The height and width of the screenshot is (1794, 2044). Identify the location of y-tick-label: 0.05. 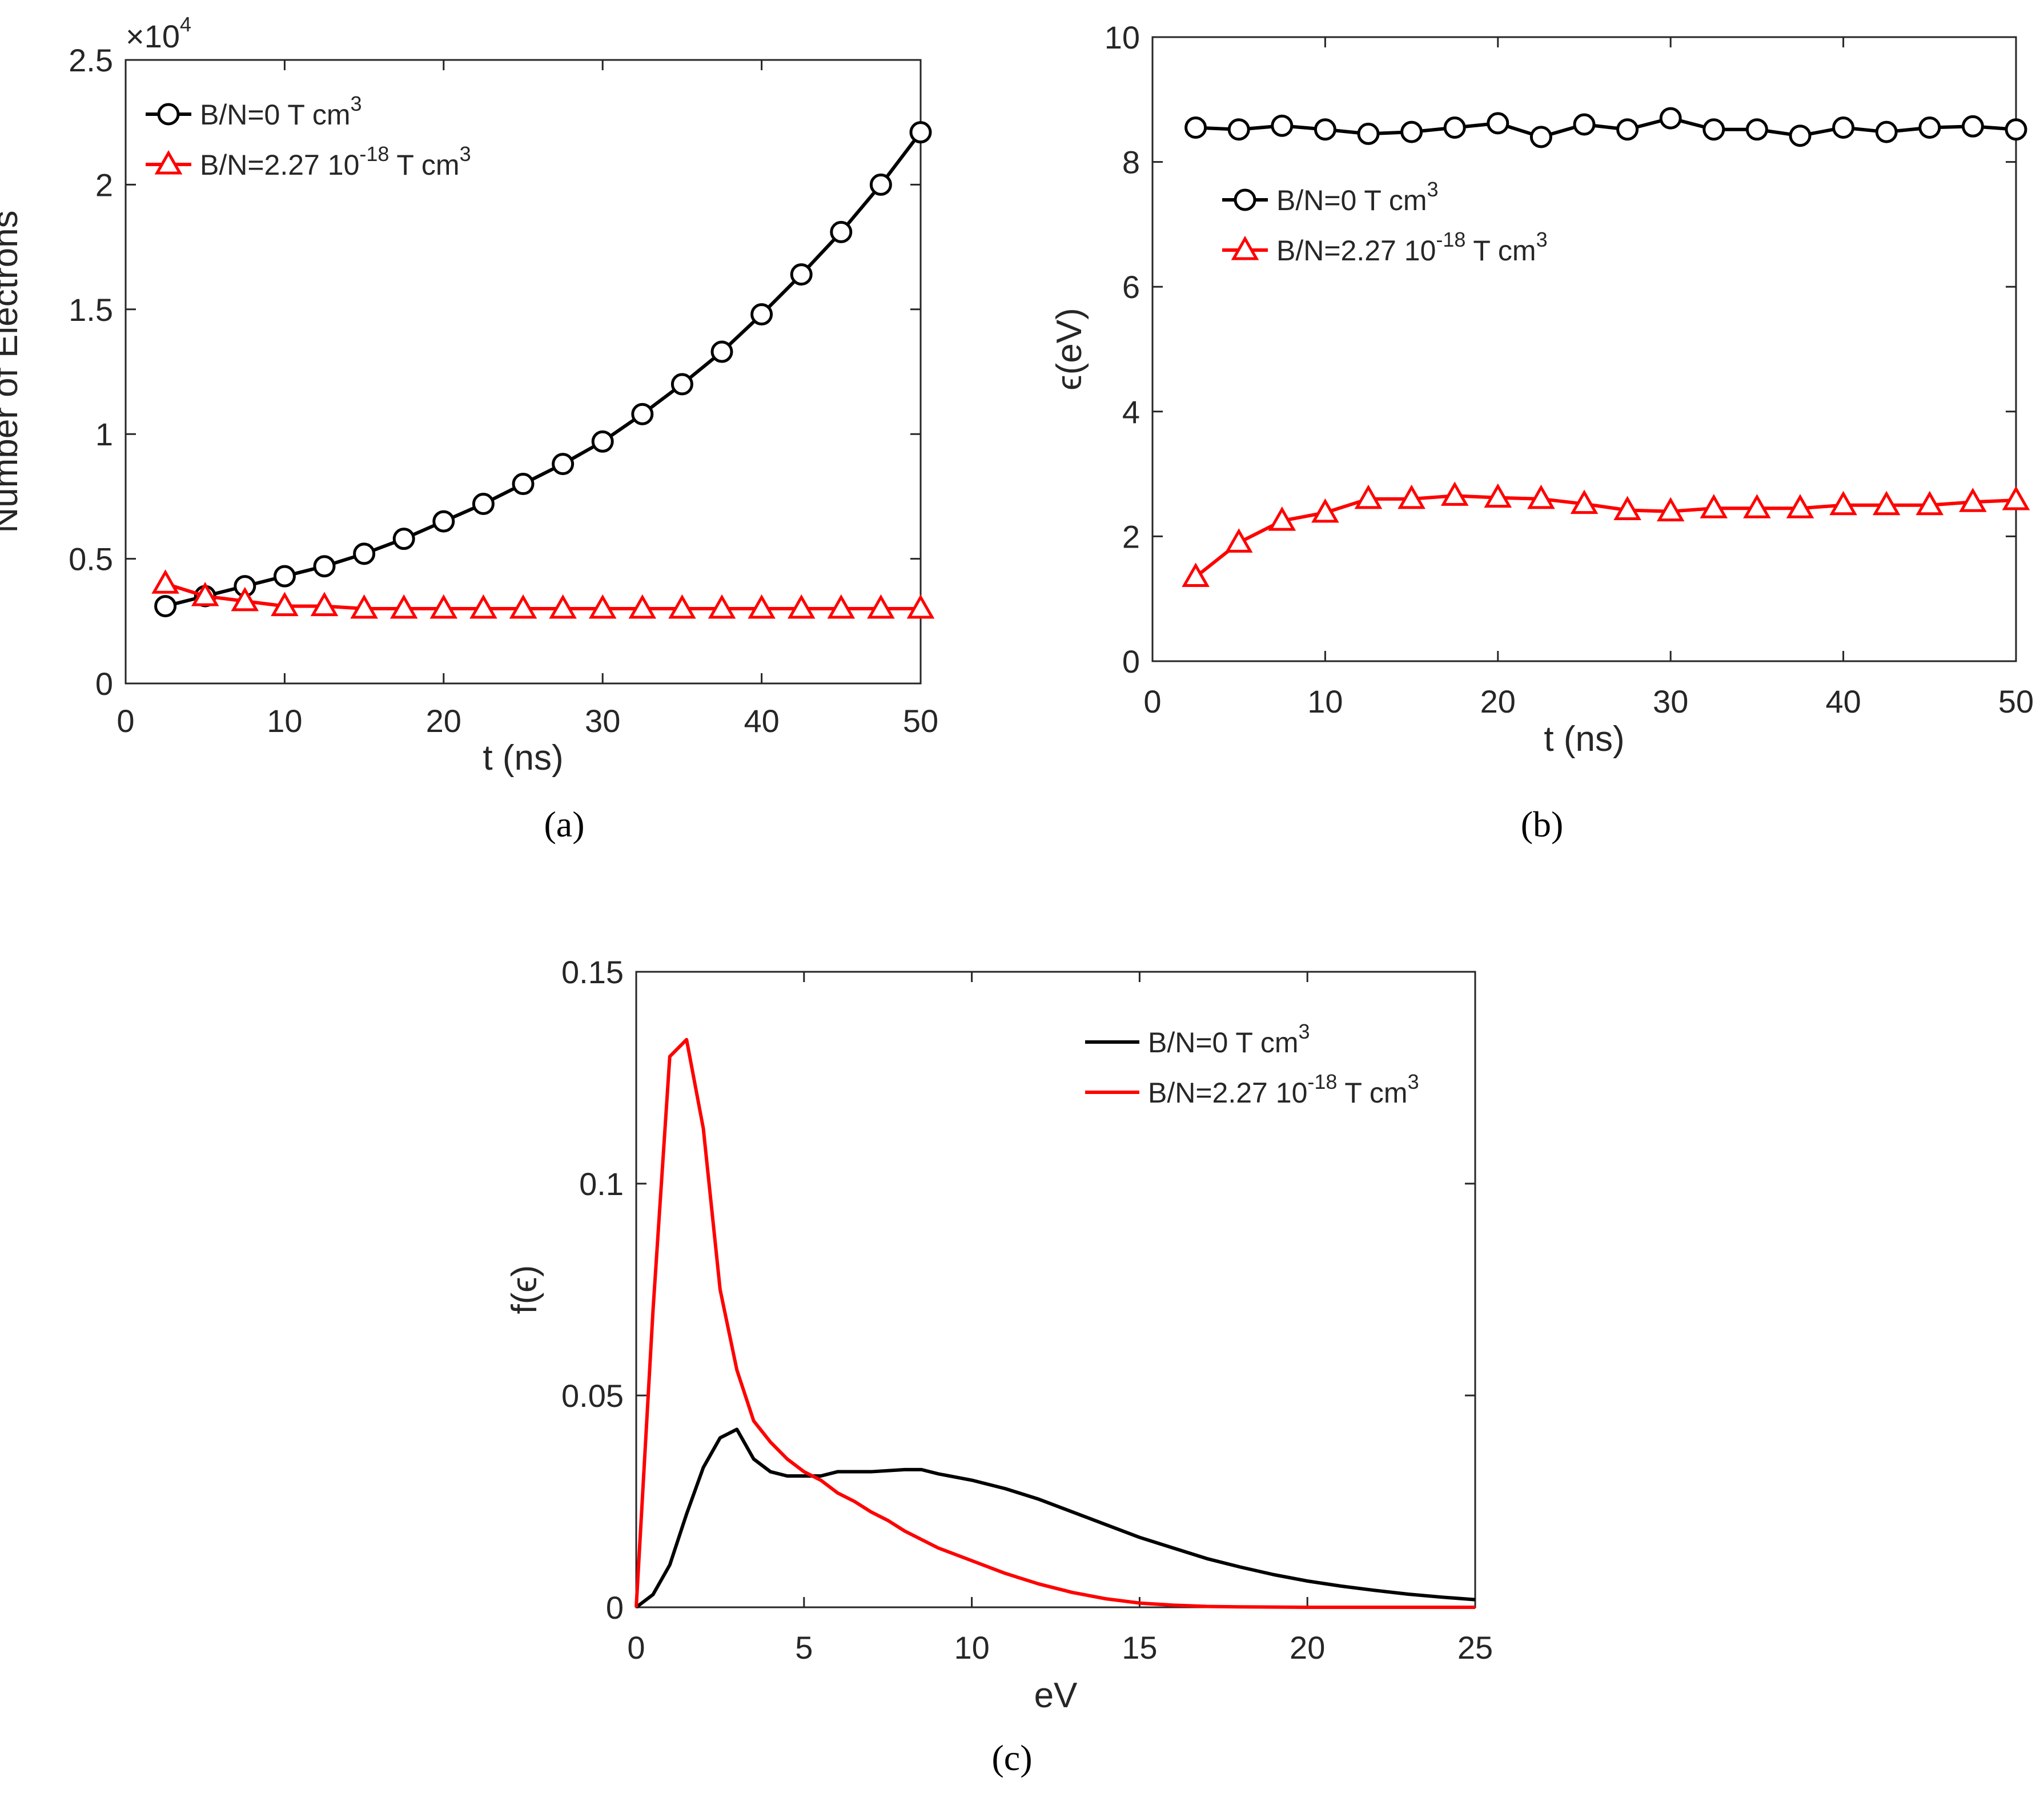
(592, 1396).